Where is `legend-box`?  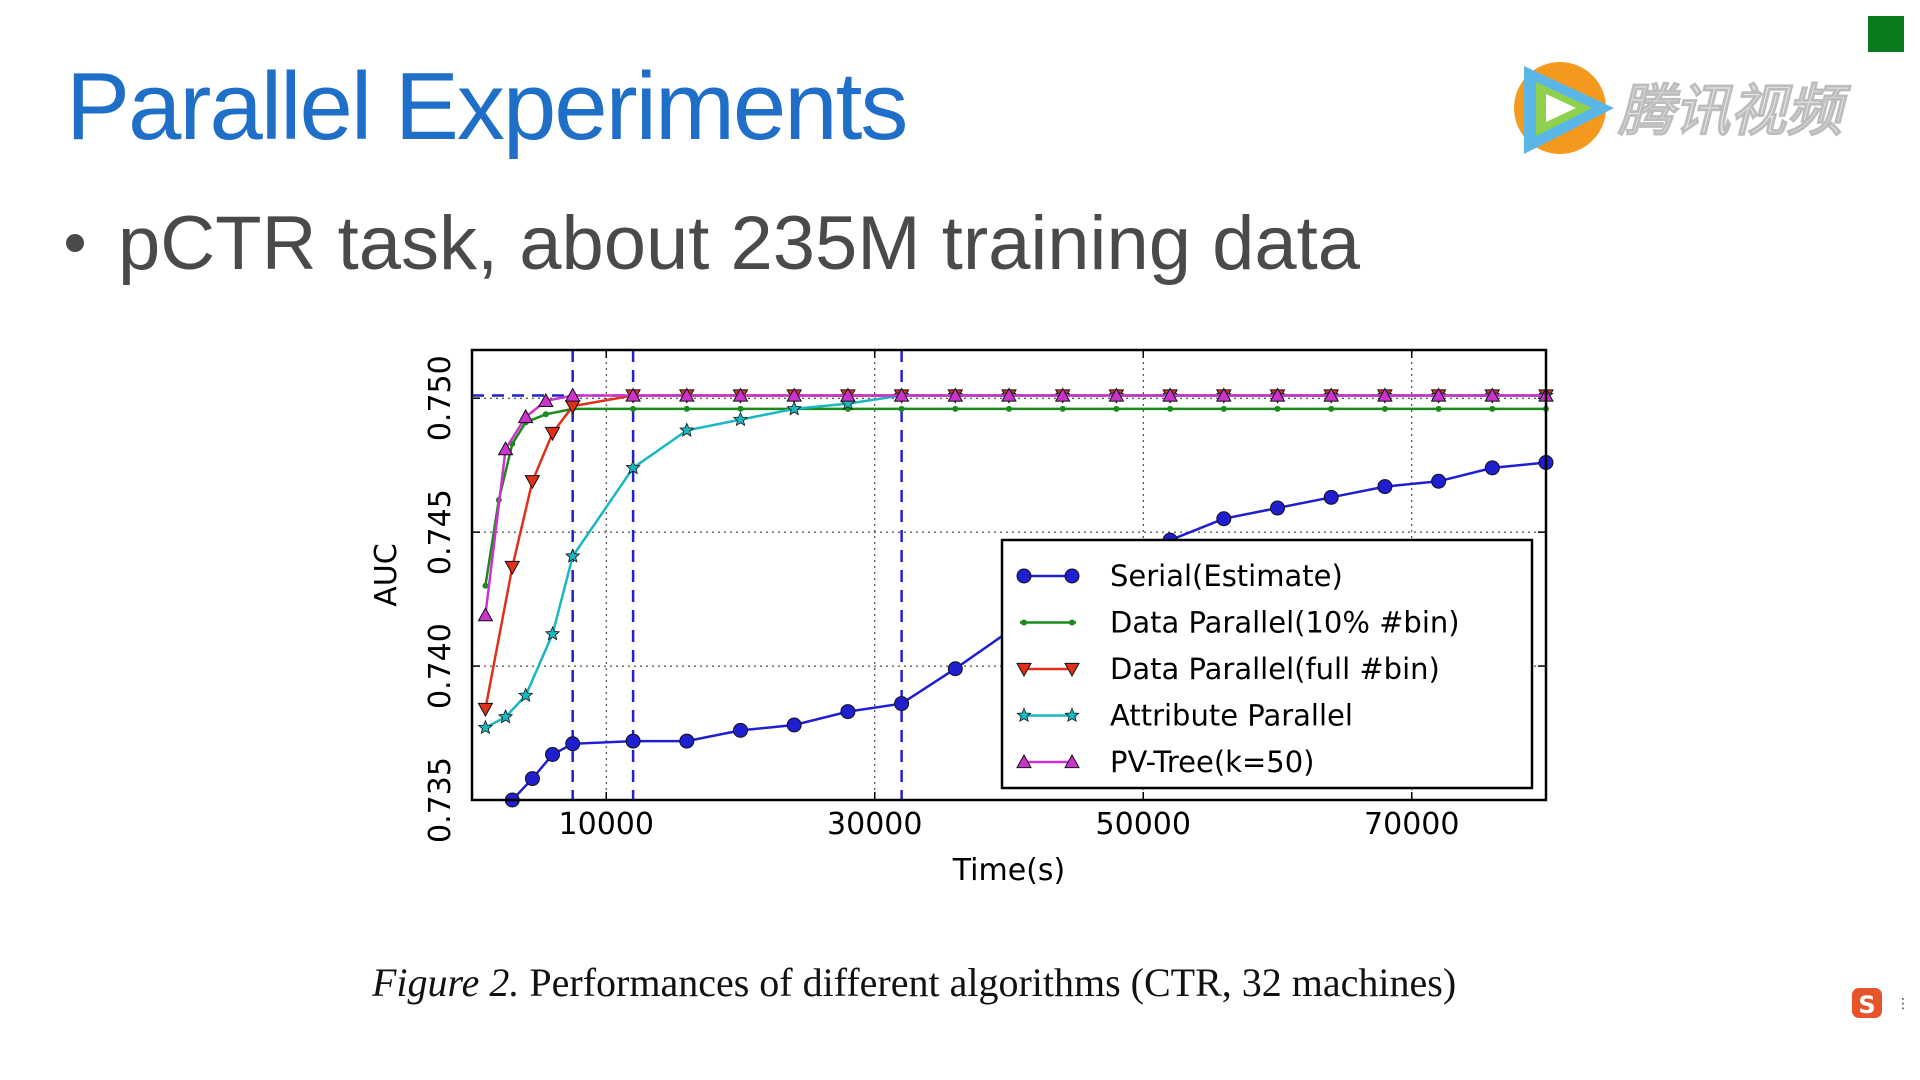 legend-box is located at coordinates (1267, 664).